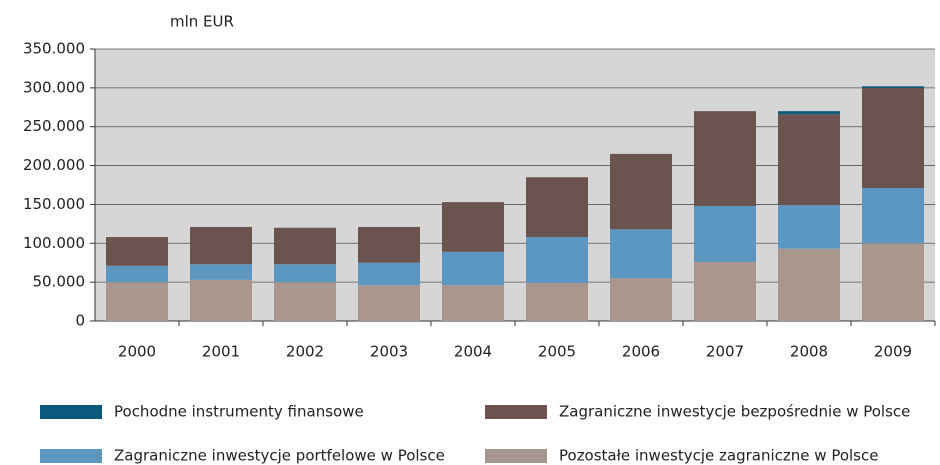  I want to click on y-tick-label: 100.000, so click(54, 243).